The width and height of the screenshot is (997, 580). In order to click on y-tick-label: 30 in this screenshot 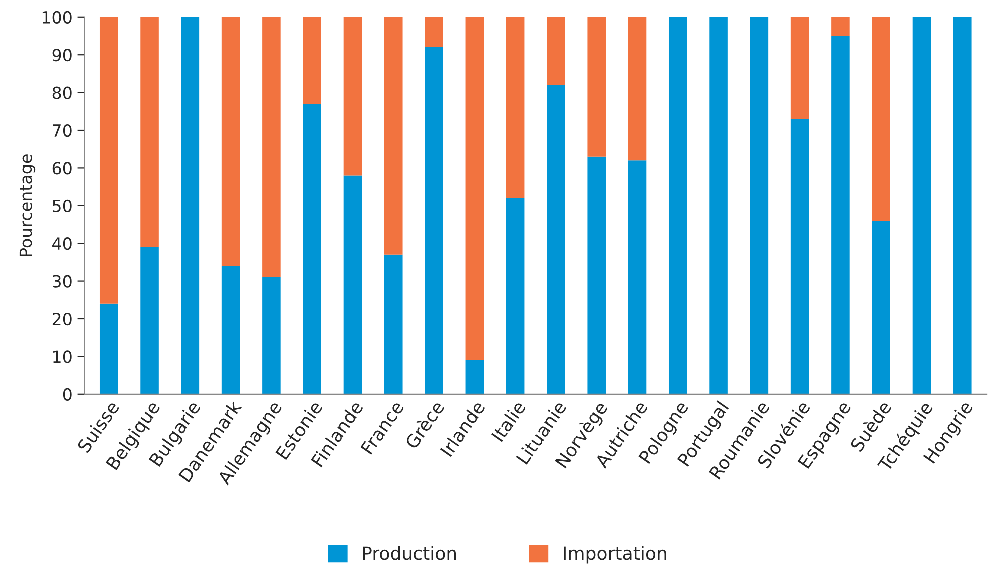, I will do `click(62, 281)`.